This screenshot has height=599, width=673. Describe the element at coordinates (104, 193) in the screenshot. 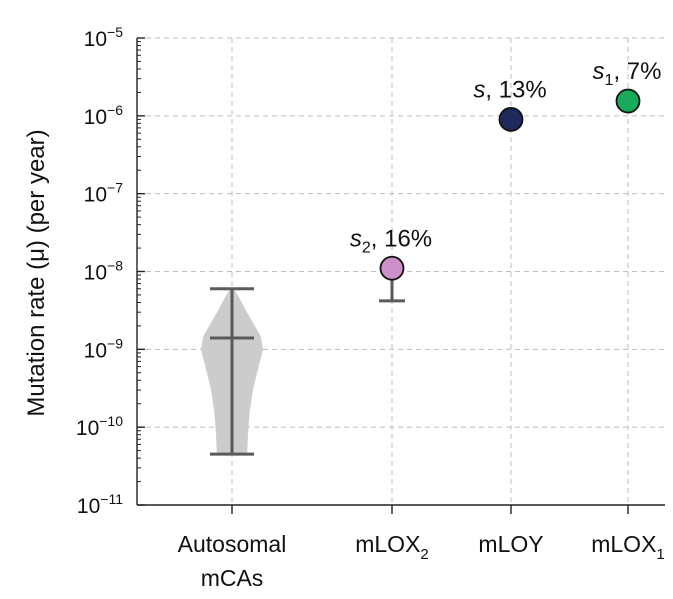

I see `y-tick-label: 10⁻⁷` at that location.